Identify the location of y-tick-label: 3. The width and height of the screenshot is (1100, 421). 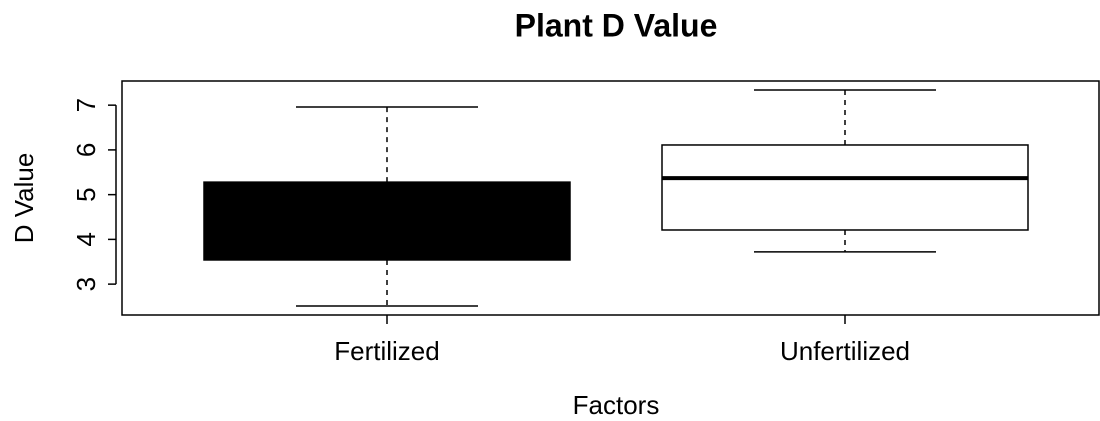
(86, 284).